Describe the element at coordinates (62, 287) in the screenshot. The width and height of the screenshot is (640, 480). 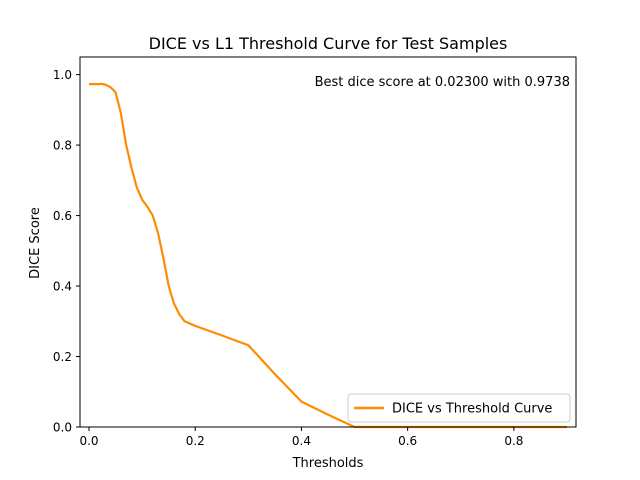
I see `y-tick-label: 0.4` at that location.